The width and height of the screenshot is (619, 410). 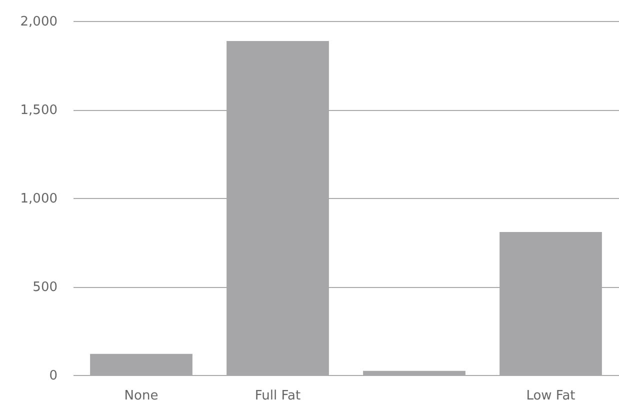 I want to click on x-tick-label: None, so click(x=141, y=396).